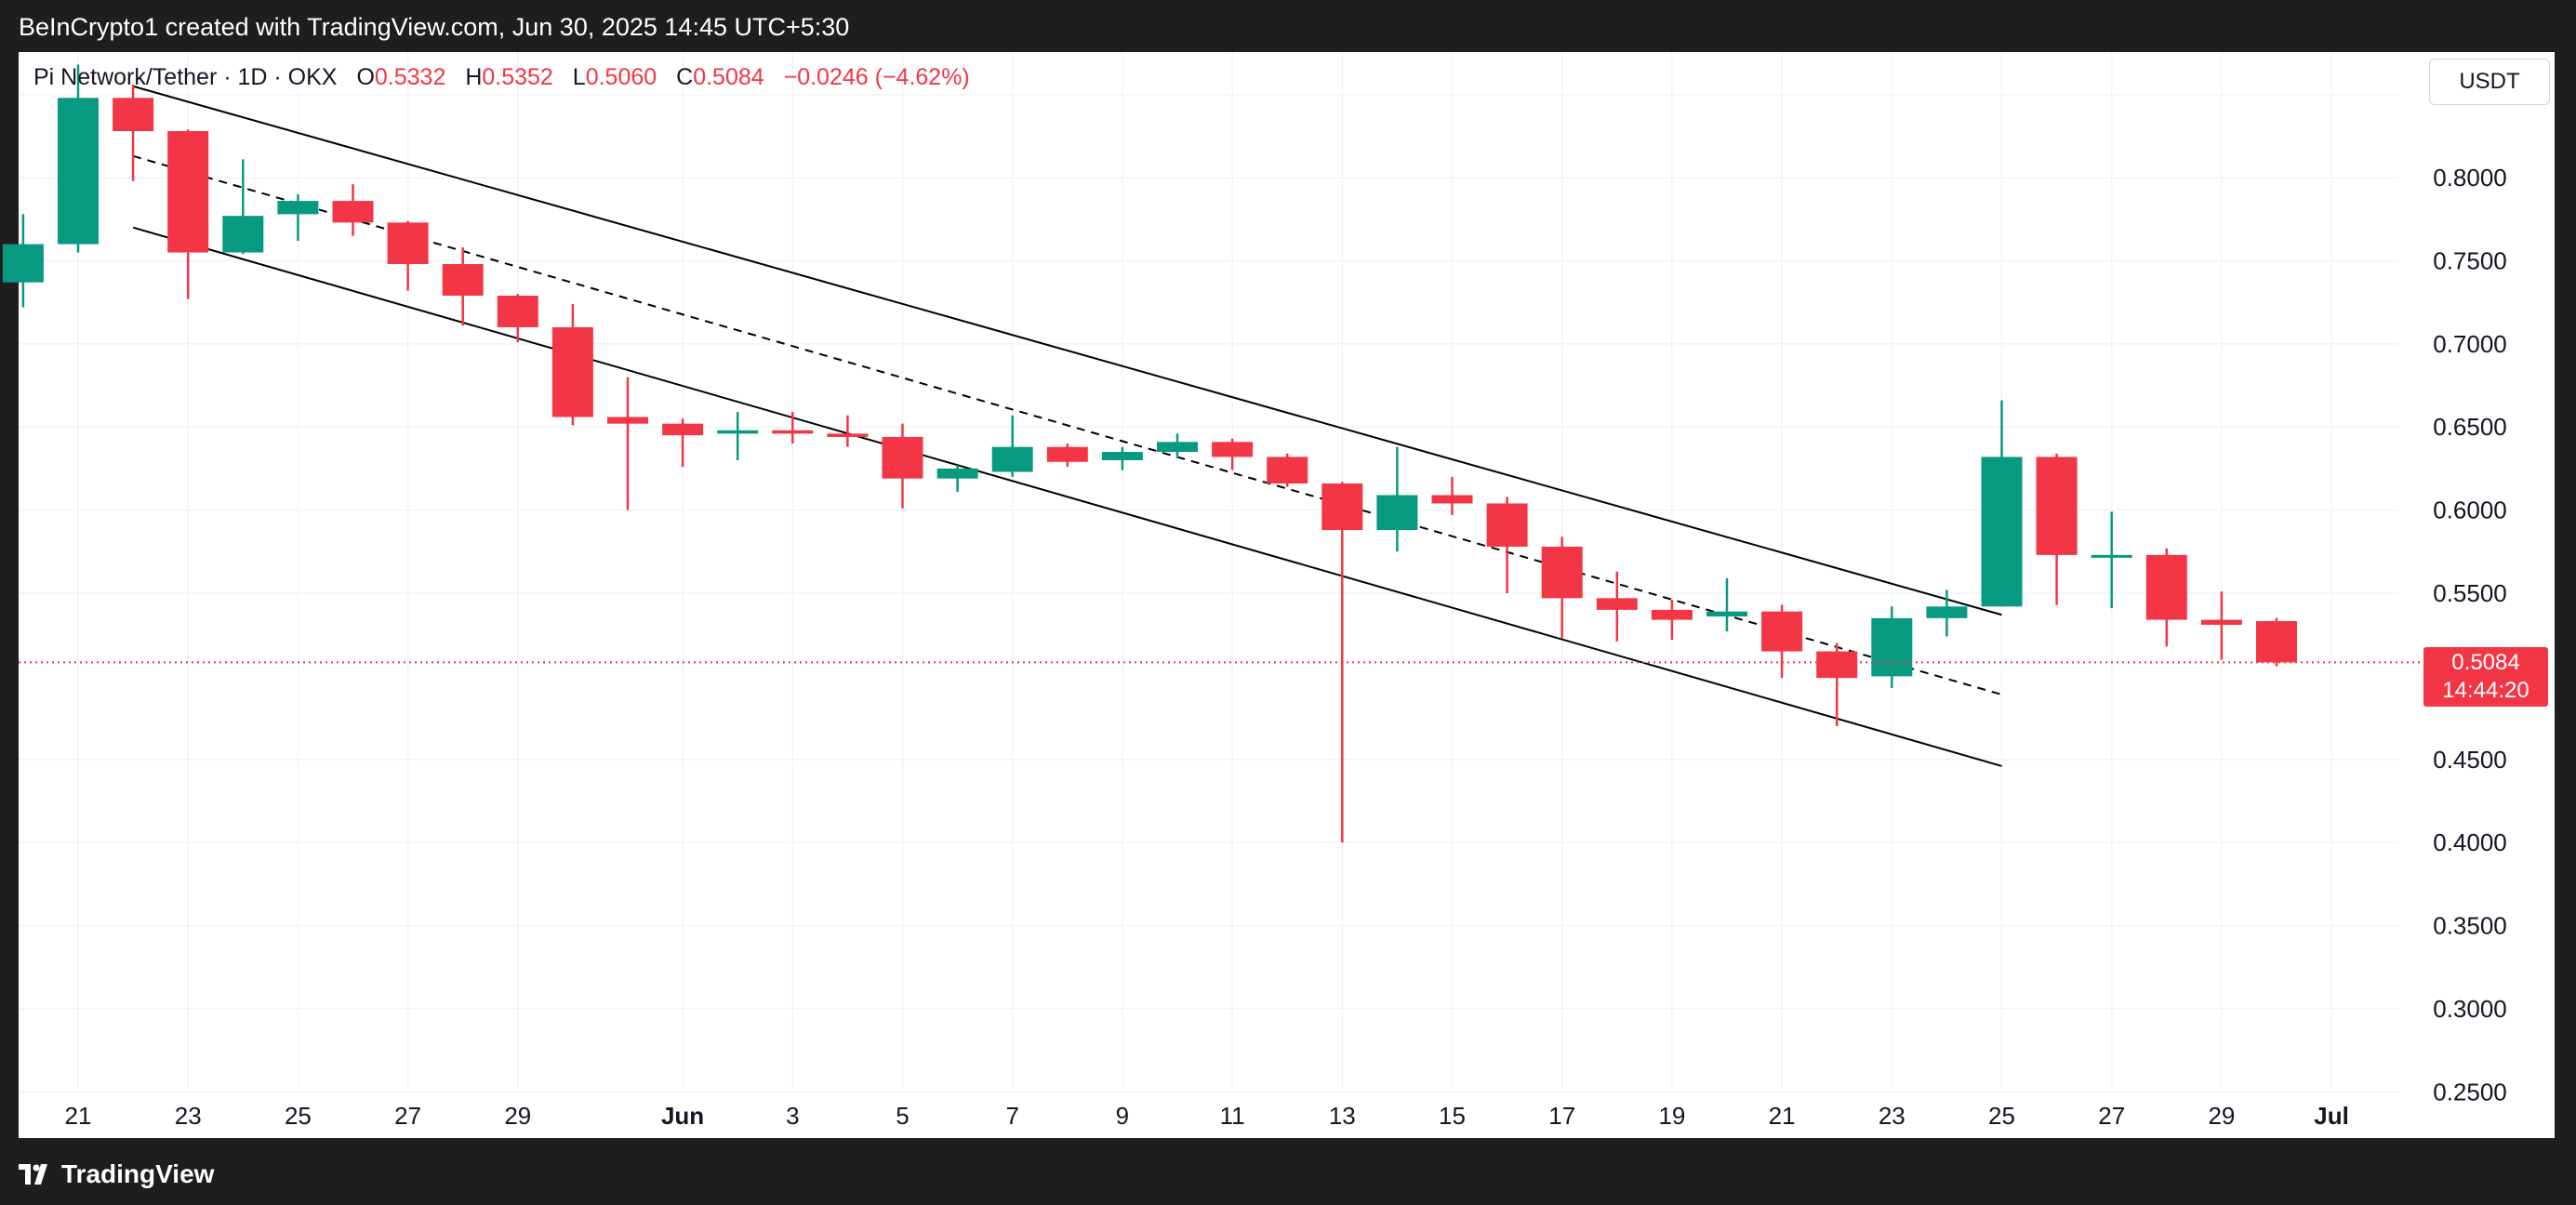 The width and height of the screenshot is (2576, 1205). Describe the element at coordinates (1122, 1116) in the screenshot. I see `x-tick-label: 9` at that location.